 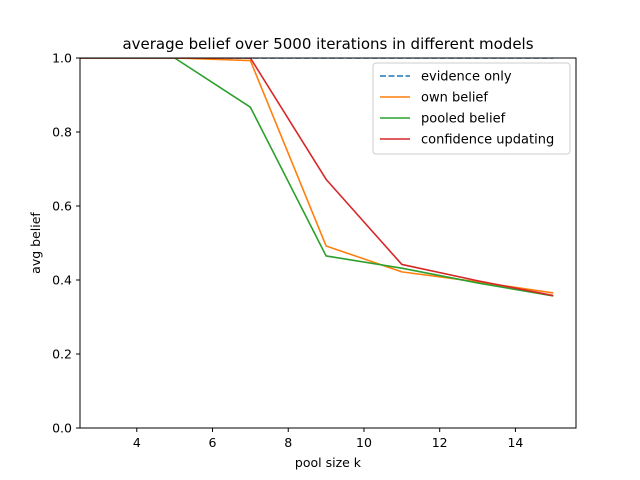 I want to click on x-axis-ticks: 4 6 8 10 12 14, so click(x=328, y=439).